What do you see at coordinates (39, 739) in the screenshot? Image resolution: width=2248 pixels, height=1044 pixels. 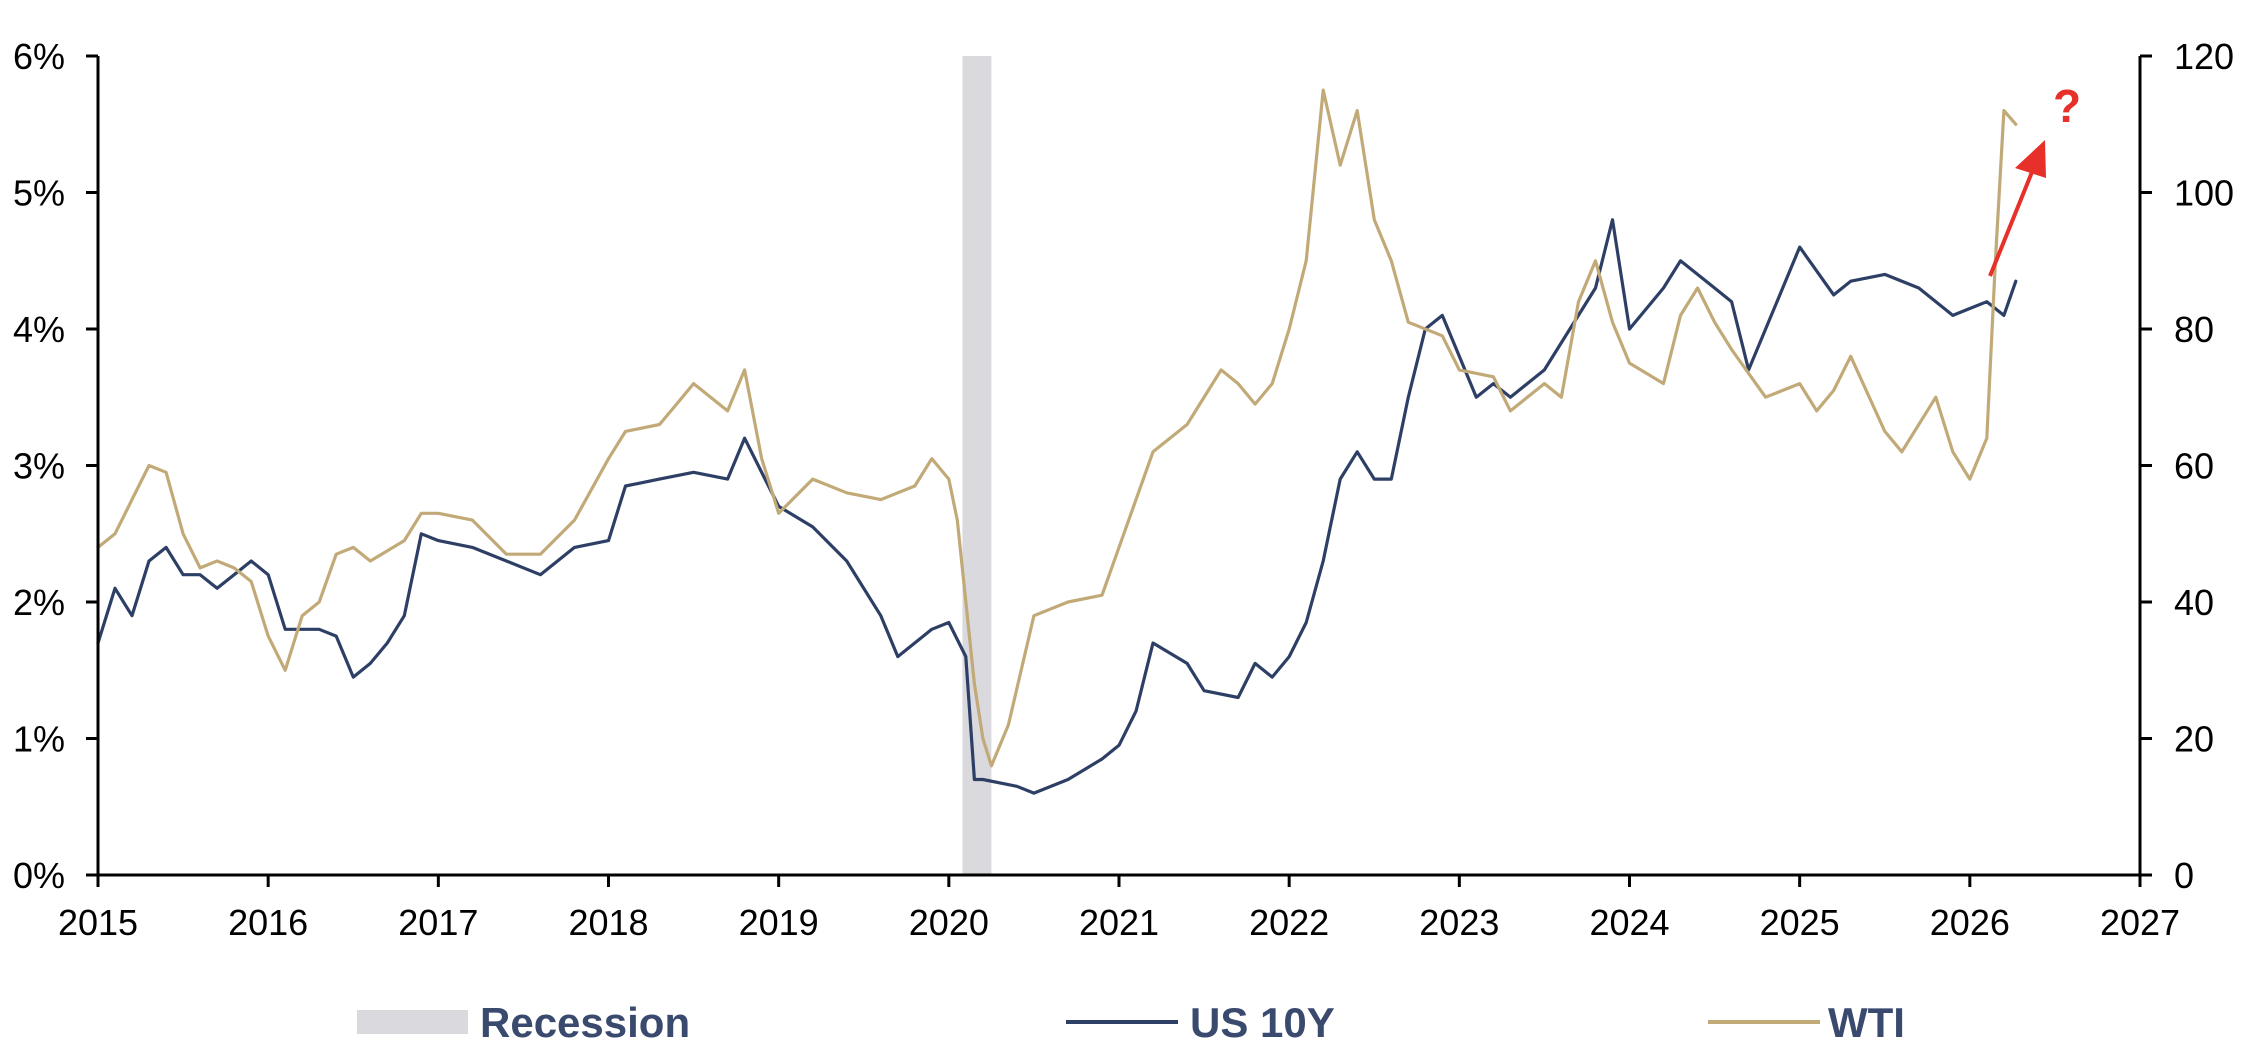 I see `y-left-tick-label: 1%` at bounding box center [39, 739].